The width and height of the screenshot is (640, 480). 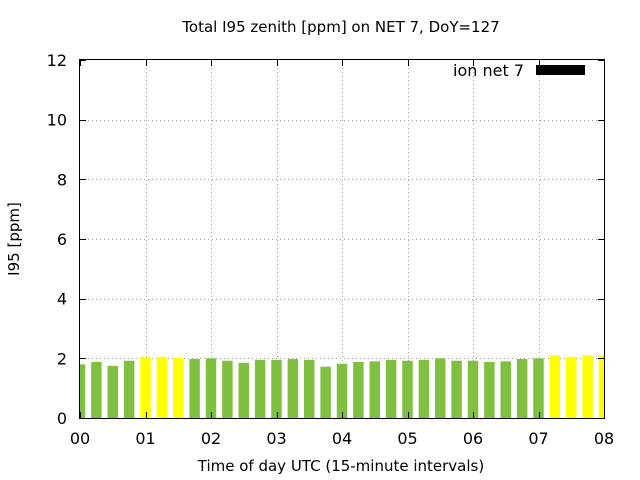 What do you see at coordinates (62, 239) in the screenshot?
I see `y-tick-label: 6` at bounding box center [62, 239].